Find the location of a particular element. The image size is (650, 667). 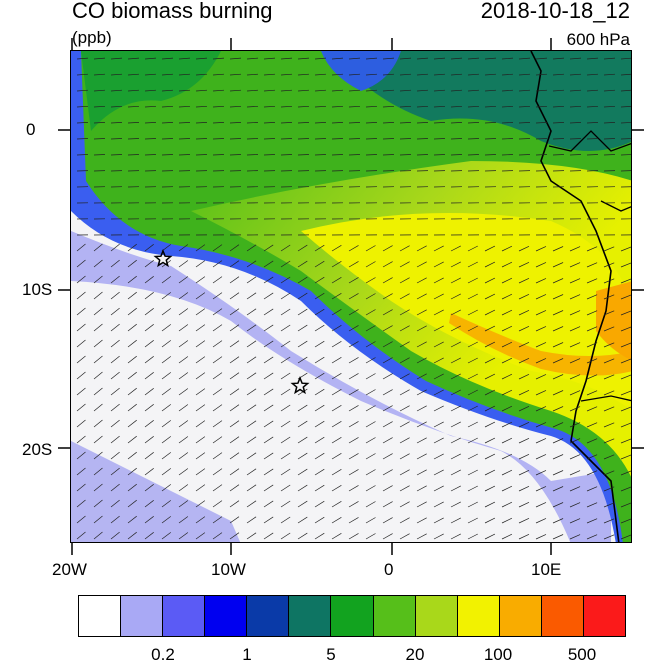

colorbar-label: 0.2 is located at coordinates (163, 654).